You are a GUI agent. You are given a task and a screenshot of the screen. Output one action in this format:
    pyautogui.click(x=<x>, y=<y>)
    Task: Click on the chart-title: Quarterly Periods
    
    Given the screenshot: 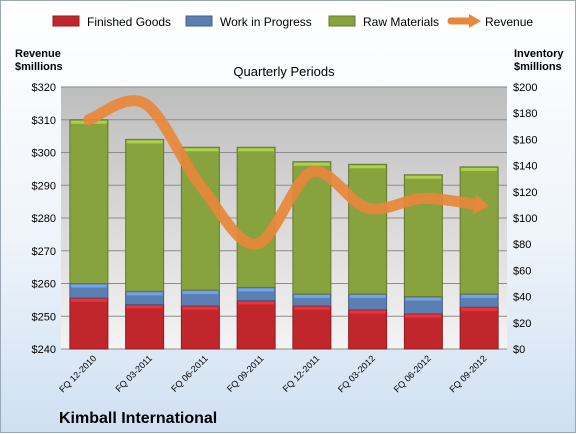 What is the action you would take?
    pyautogui.click(x=284, y=71)
    